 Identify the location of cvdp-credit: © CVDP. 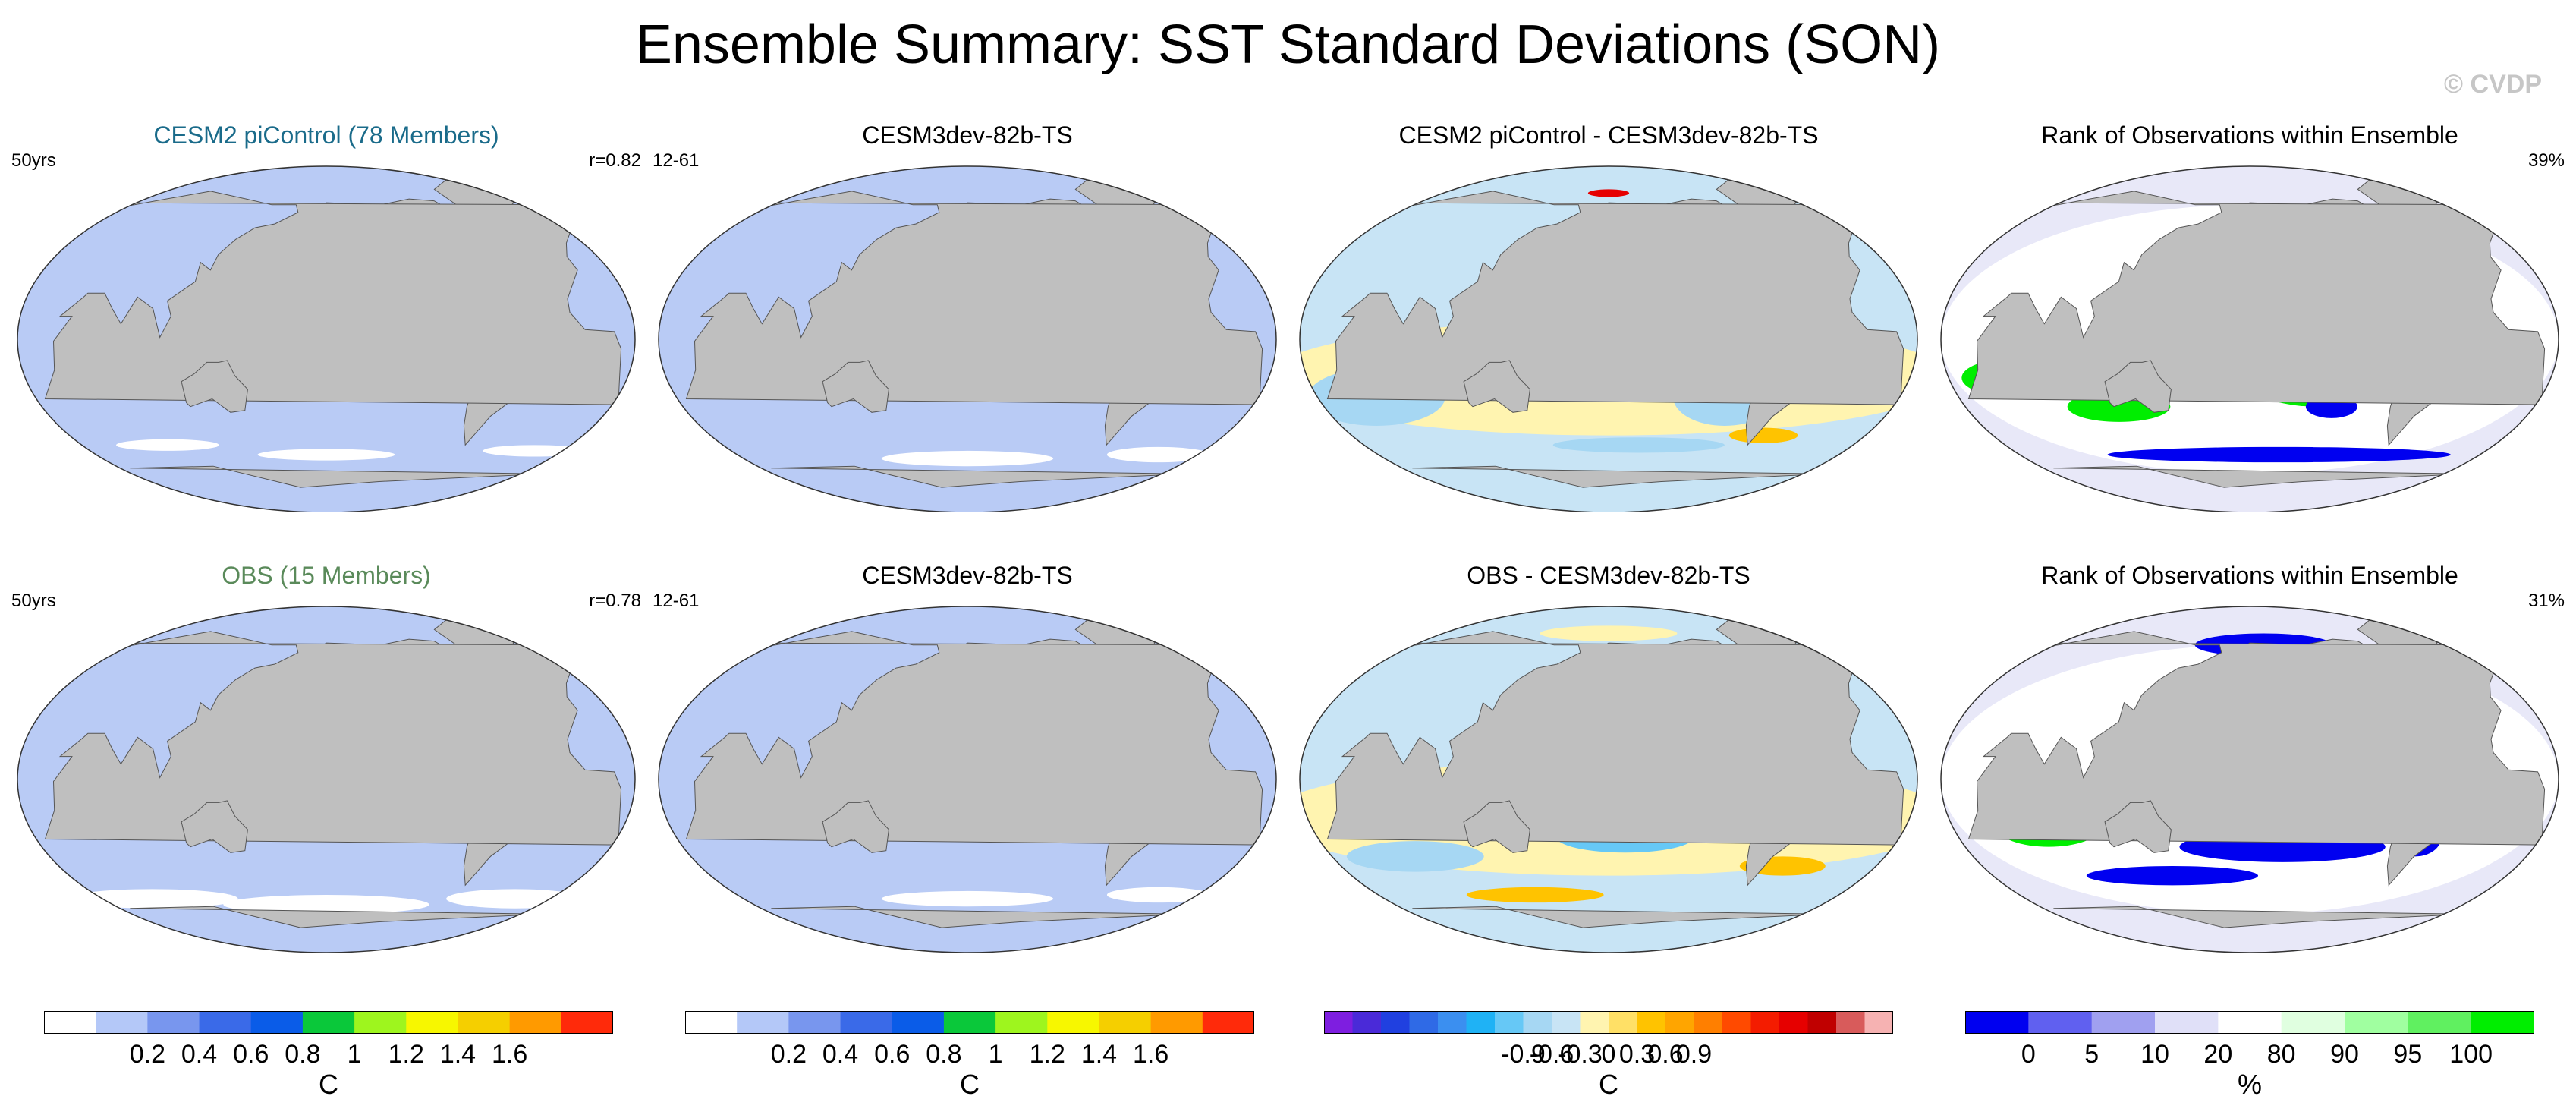
(2493, 84).